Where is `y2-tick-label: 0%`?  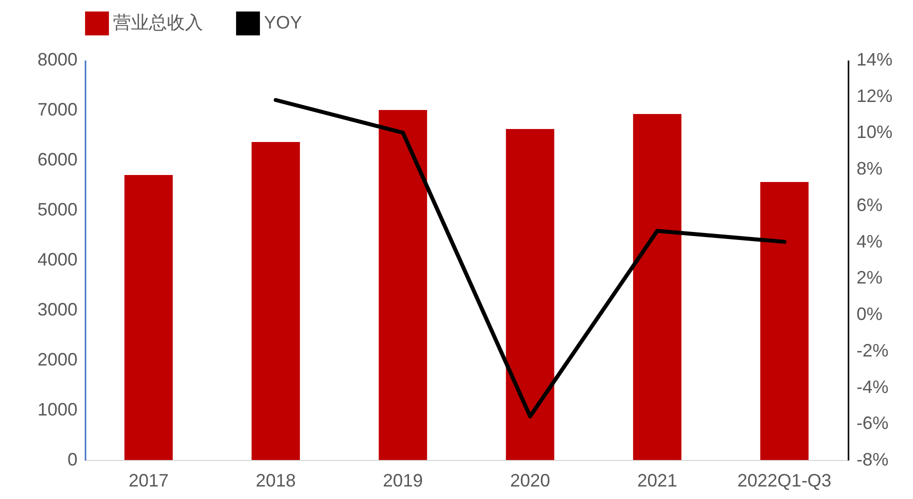 y2-tick-label: 0% is located at coordinates (869, 314).